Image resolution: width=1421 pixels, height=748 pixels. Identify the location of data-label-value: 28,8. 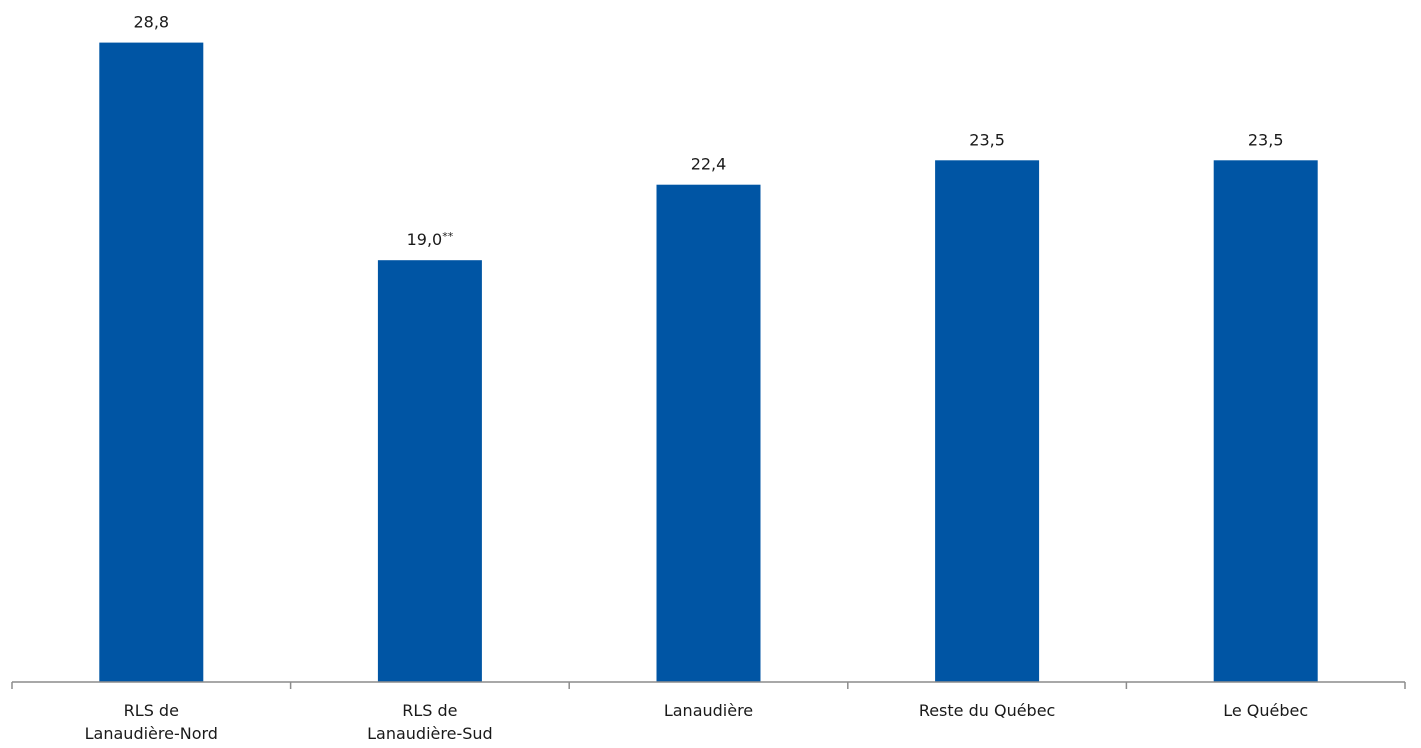
(151, 22).